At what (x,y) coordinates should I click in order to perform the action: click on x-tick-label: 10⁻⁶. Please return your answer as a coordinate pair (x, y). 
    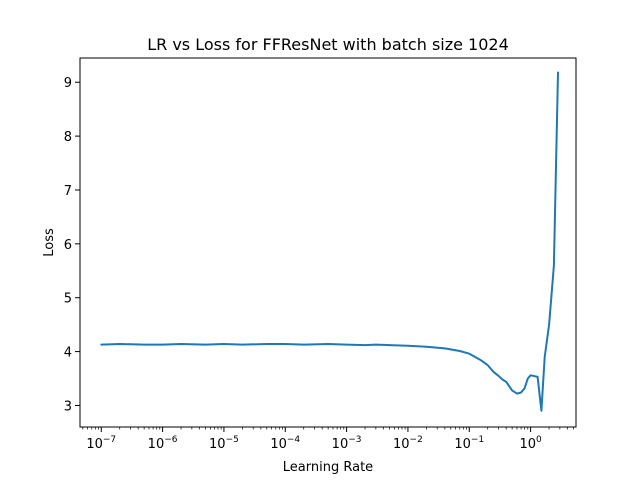
    Looking at the image, I should click on (163, 443).